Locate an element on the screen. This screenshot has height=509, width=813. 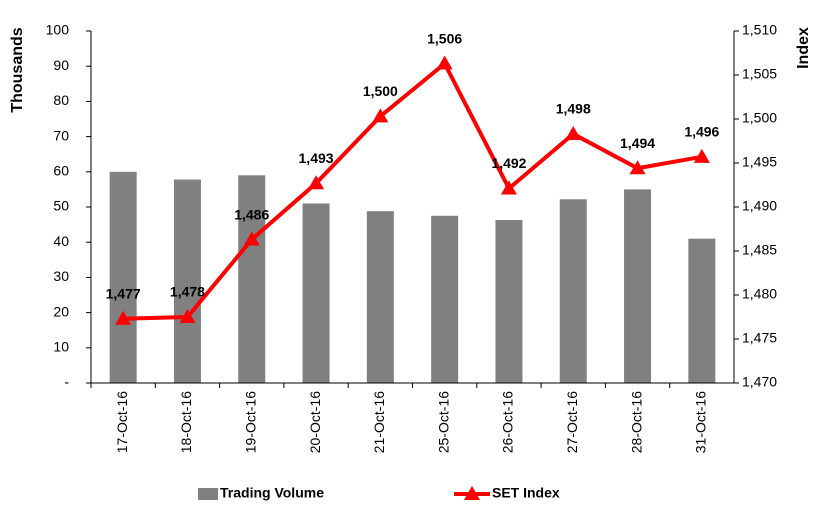
y-tick-label: - is located at coordinates (66, 382).